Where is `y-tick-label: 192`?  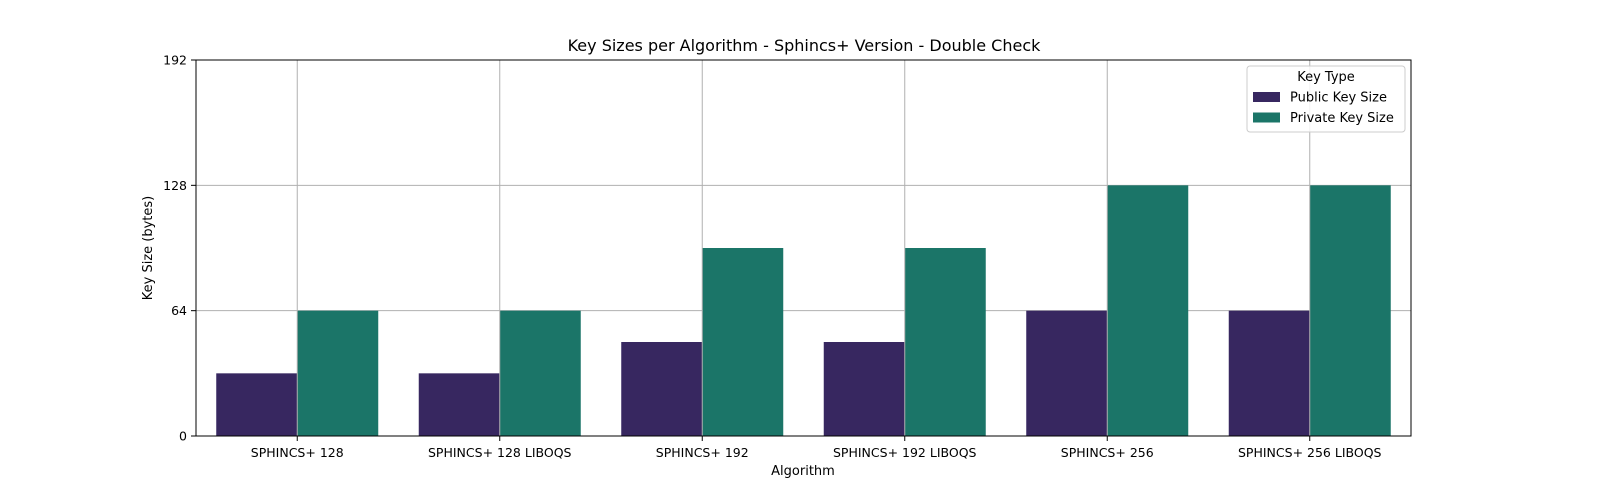 y-tick-label: 192 is located at coordinates (175, 60).